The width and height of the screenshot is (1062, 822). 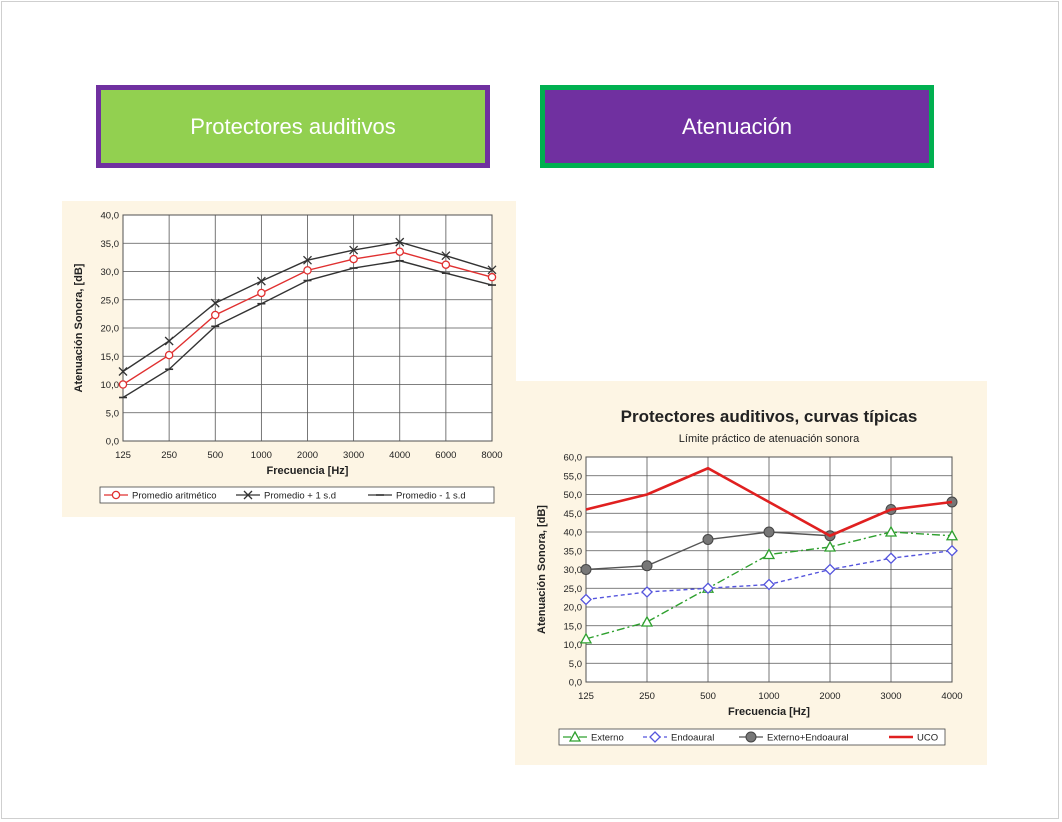 I want to click on series-uco, so click(x=769, y=502).